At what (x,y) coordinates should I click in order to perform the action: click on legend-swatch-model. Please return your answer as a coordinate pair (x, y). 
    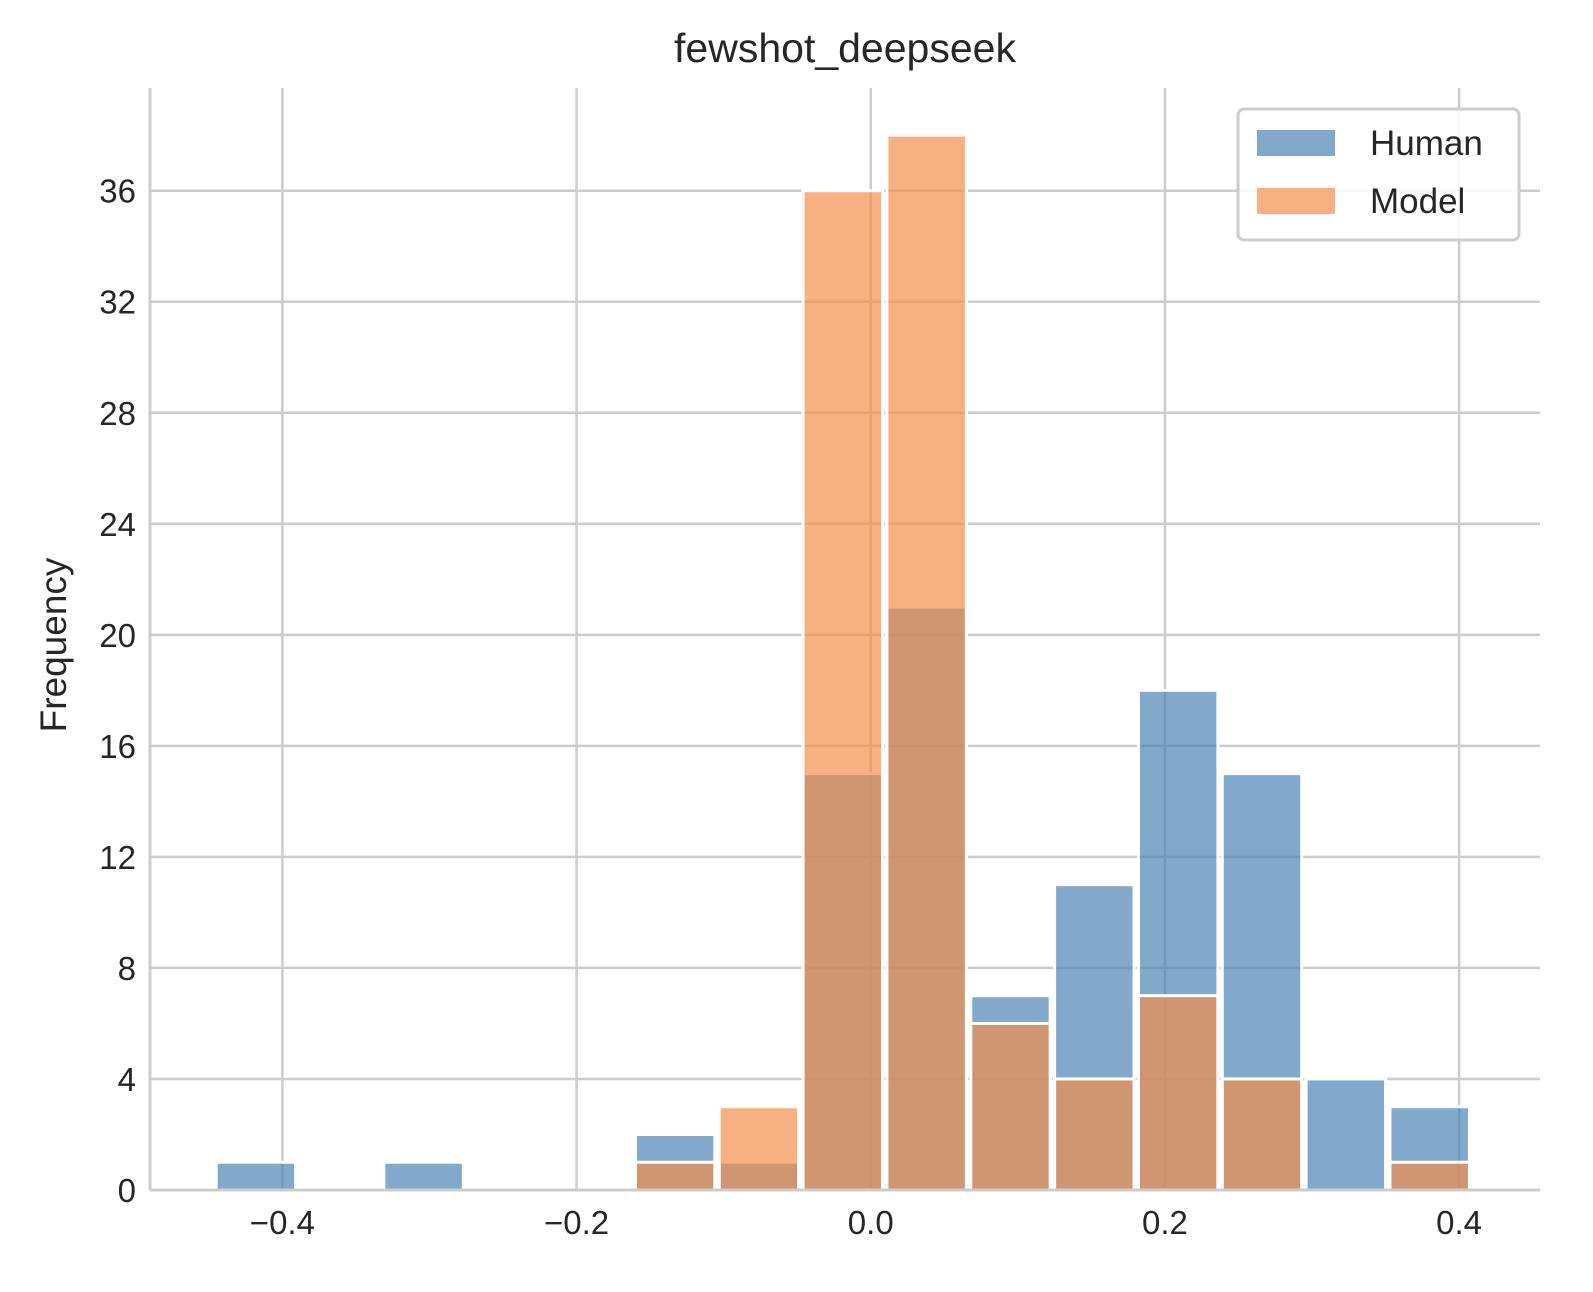
    Looking at the image, I should click on (1296, 201).